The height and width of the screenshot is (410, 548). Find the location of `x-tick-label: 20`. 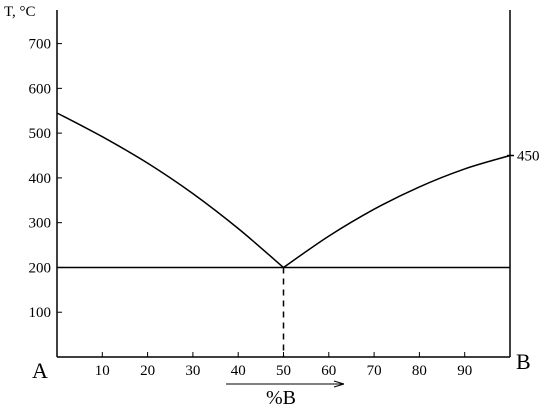

x-tick-label: 20 is located at coordinates (147, 371).